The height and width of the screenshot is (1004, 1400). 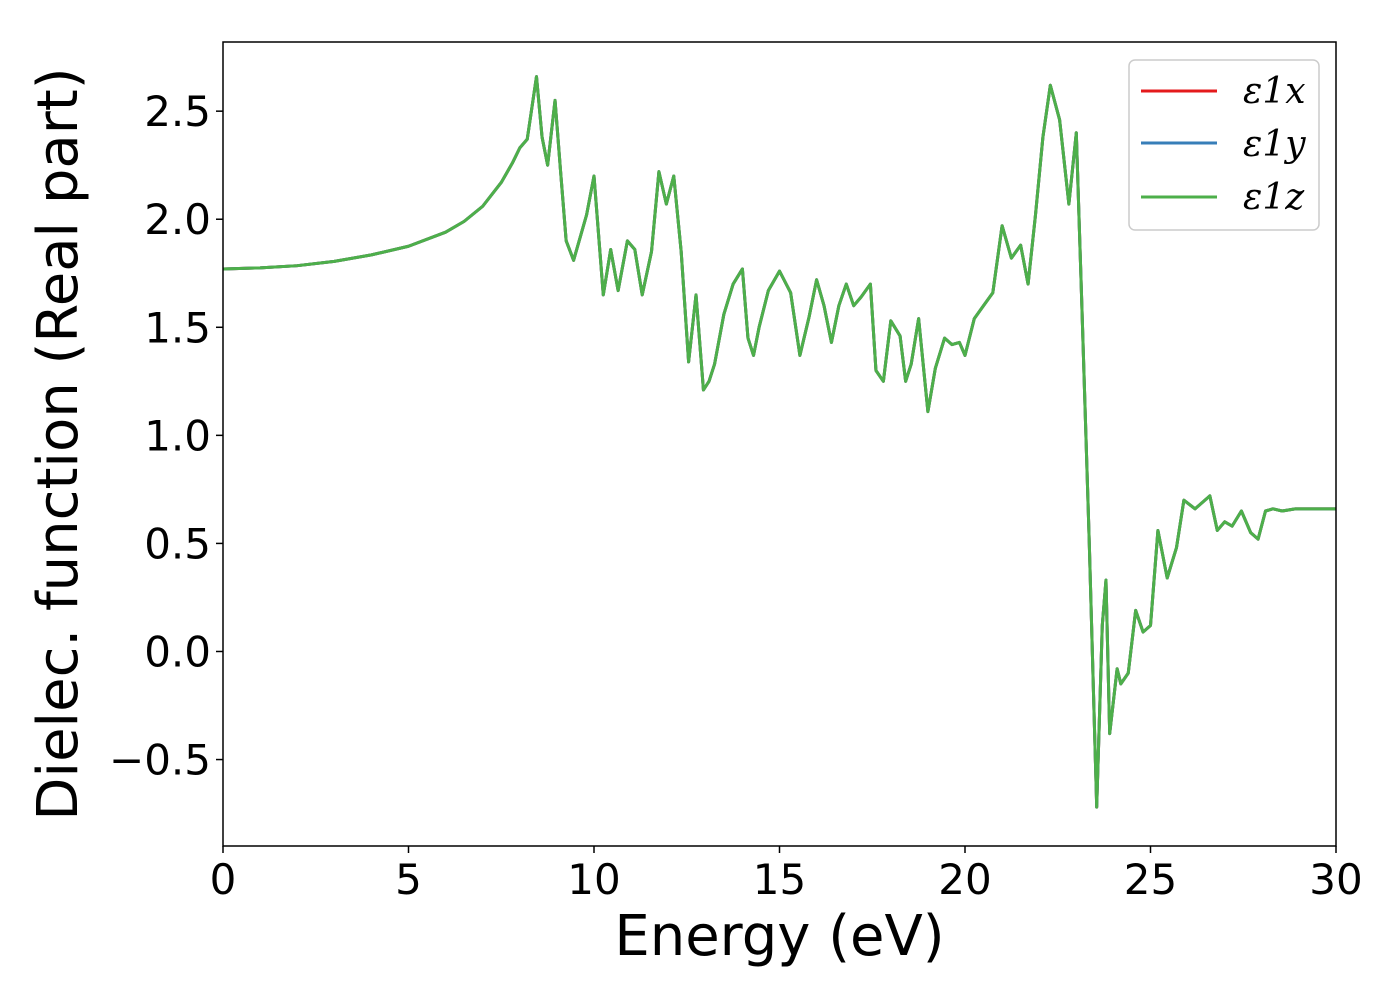 What do you see at coordinates (964, 879) in the screenshot?
I see `x-tick-label: 20` at bounding box center [964, 879].